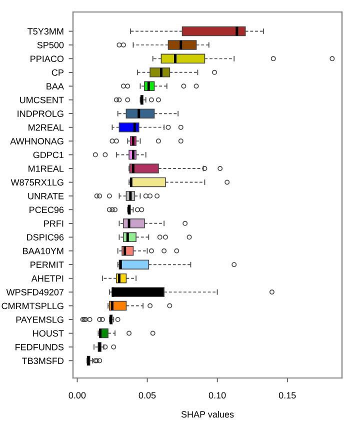 The height and width of the screenshot is (423, 353). What do you see at coordinates (45, 237) in the screenshot?
I see `y-tick-label: DSPIC96` at bounding box center [45, 237].